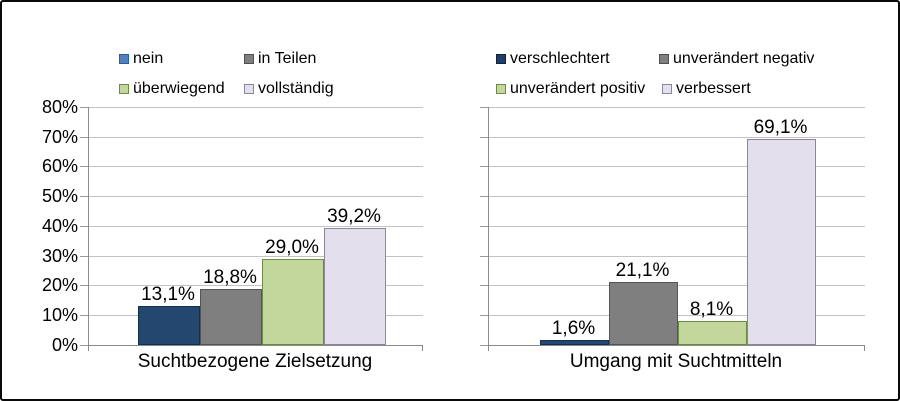 The height and width of the screenshot is (401, 900). What do you see at coordinates (711, 309) in the screenshot?
I see `bar-value-label: 8,1%` at bounding box center [711, 309].